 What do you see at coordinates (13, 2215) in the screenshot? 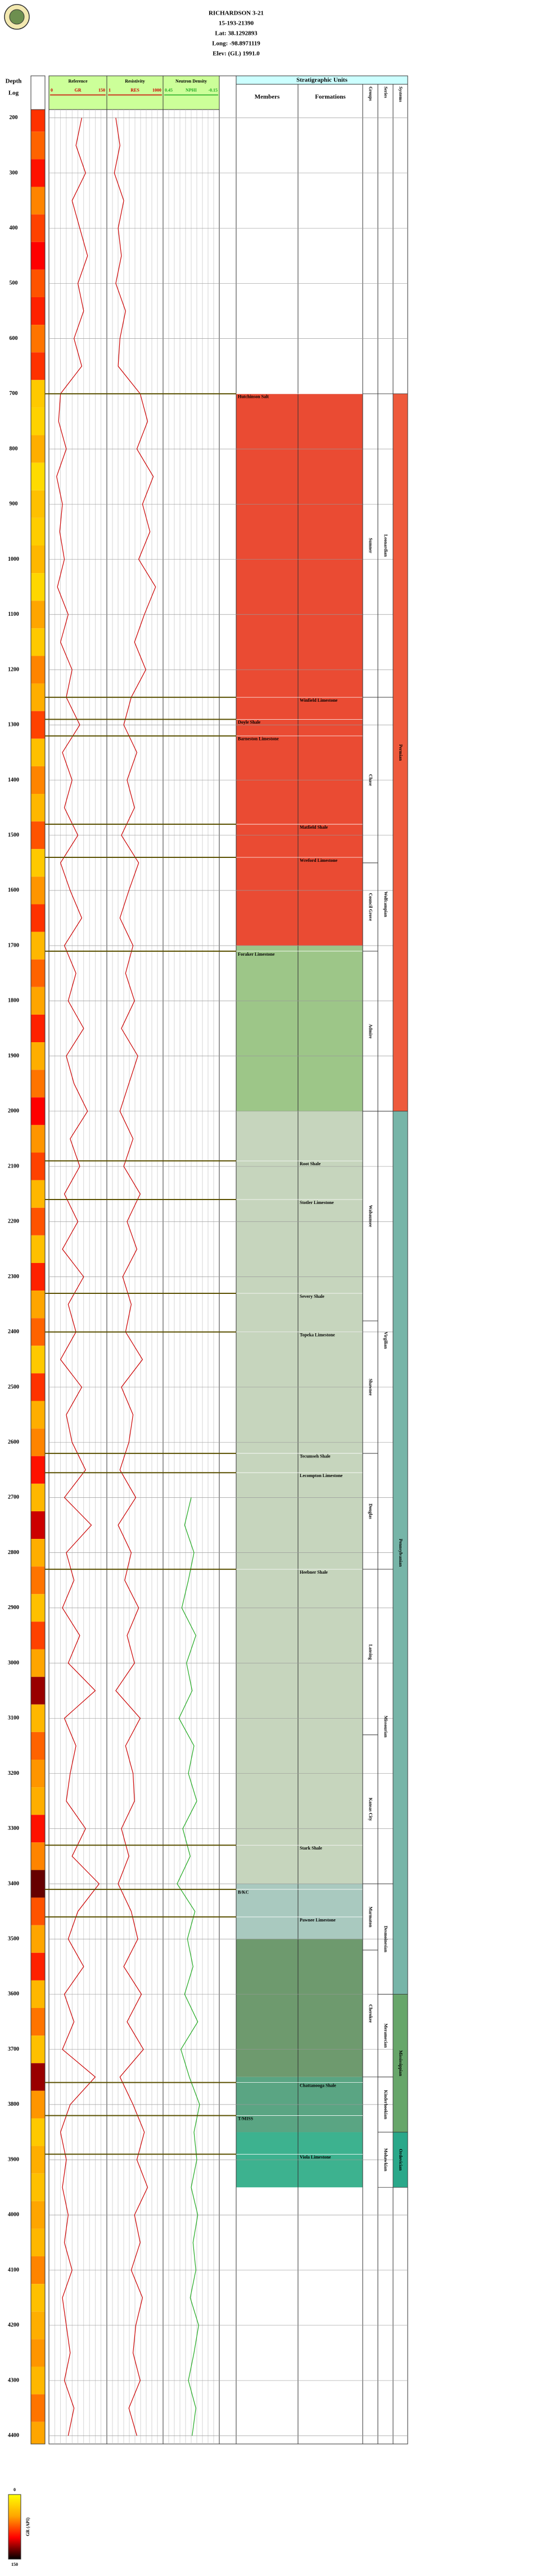
I see `depth-label: 4000` at bounding box center [13, 2215].